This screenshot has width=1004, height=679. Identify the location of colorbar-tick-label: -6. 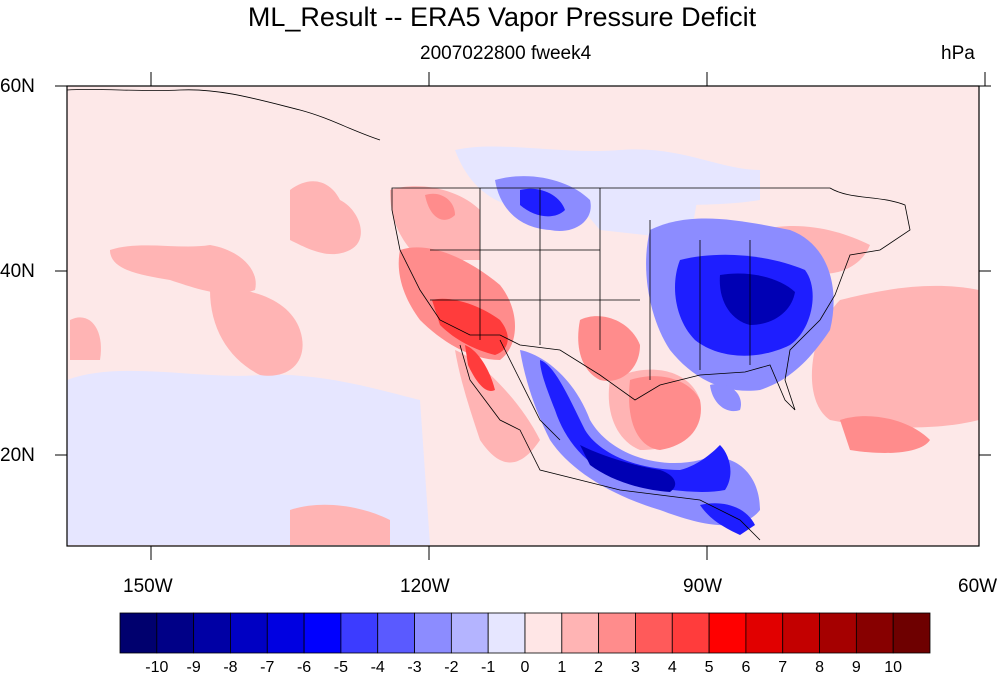
(304, 667).